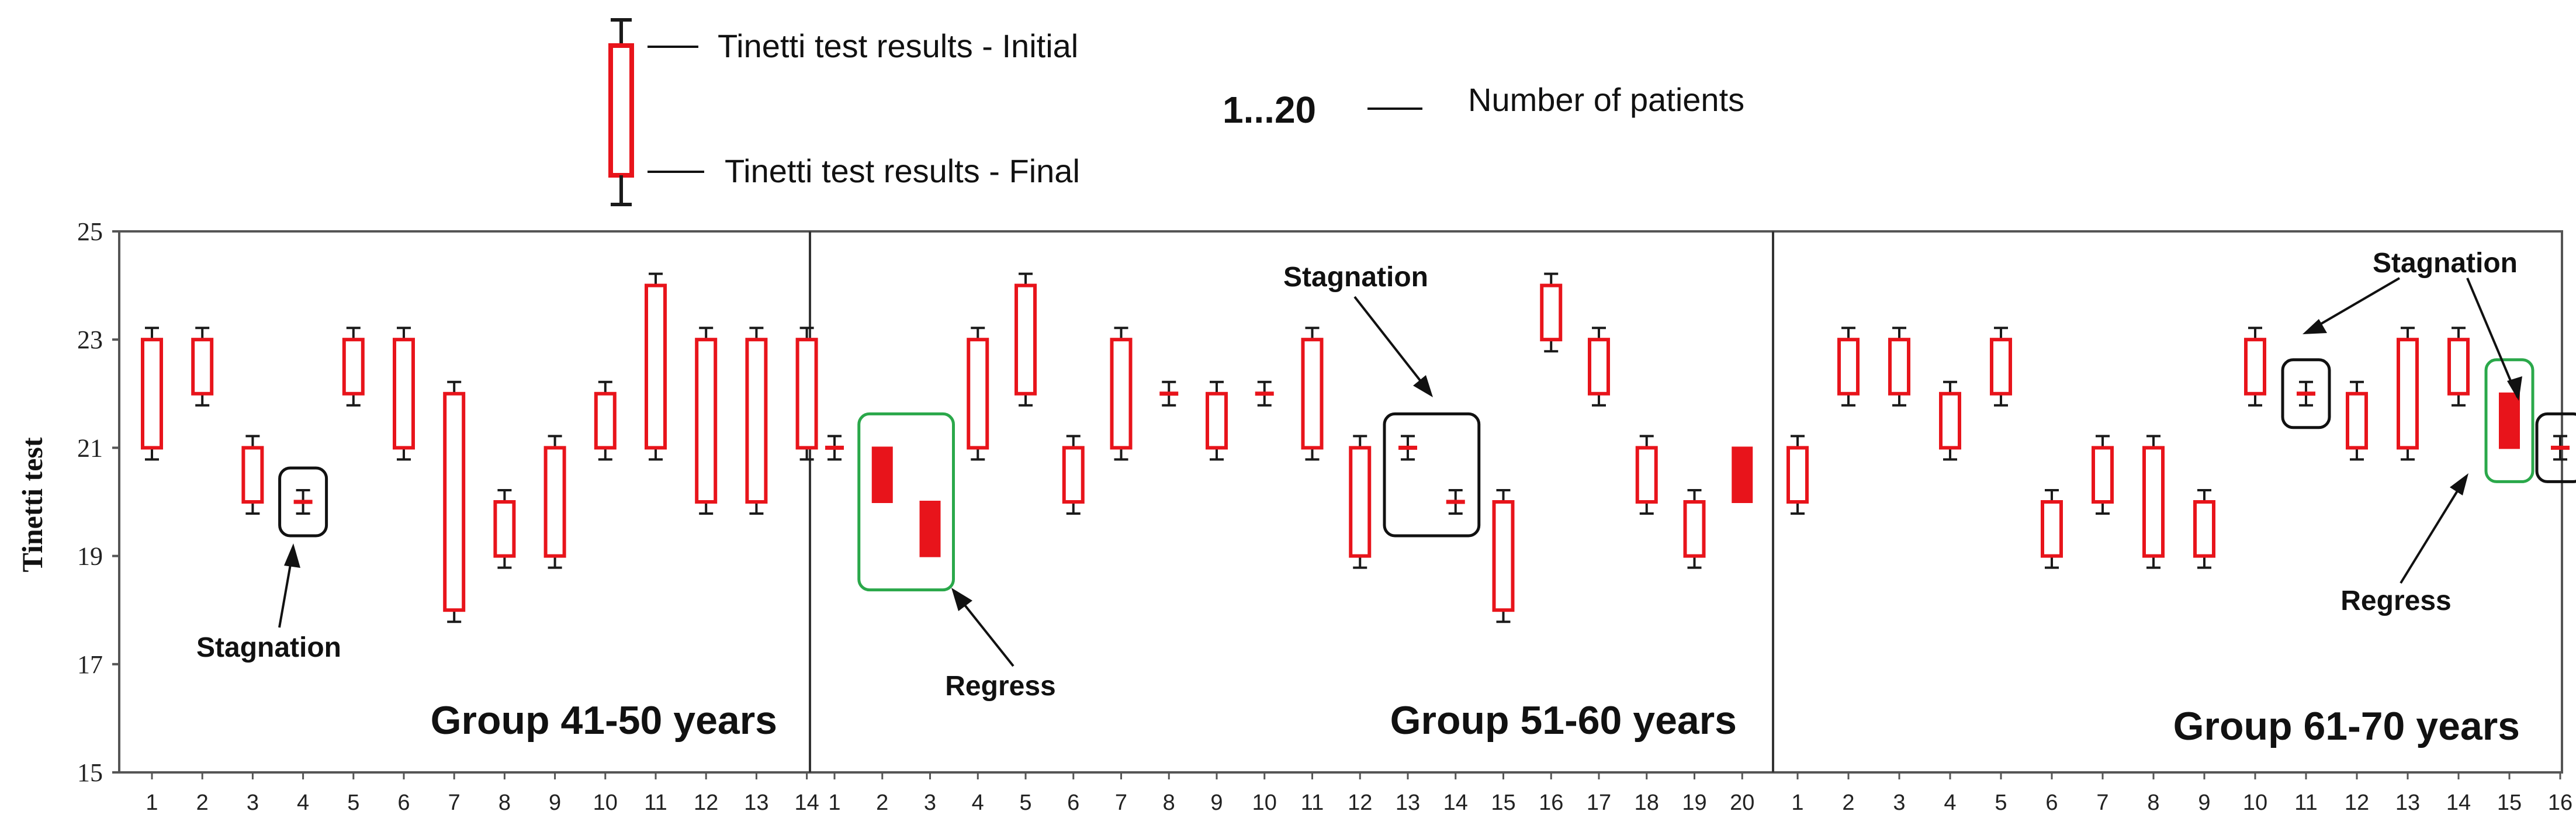 This screenshot has height=839, width=2576. I want to click on y-tick-label: 25, so click(90, 231).